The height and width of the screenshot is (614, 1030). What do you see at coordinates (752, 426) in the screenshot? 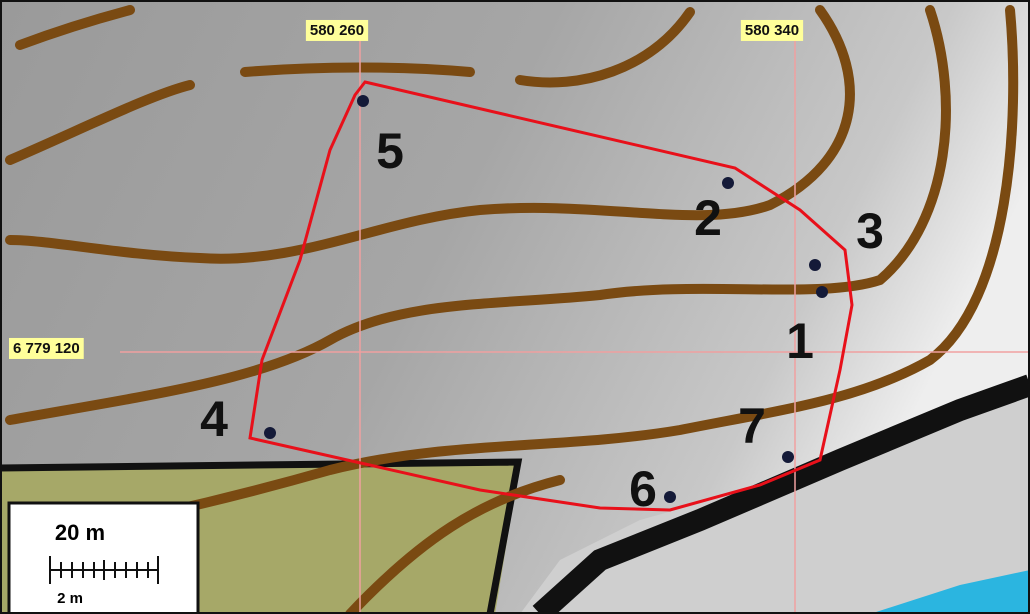
I see `point-label: 7` at bounding box center [752, 426].